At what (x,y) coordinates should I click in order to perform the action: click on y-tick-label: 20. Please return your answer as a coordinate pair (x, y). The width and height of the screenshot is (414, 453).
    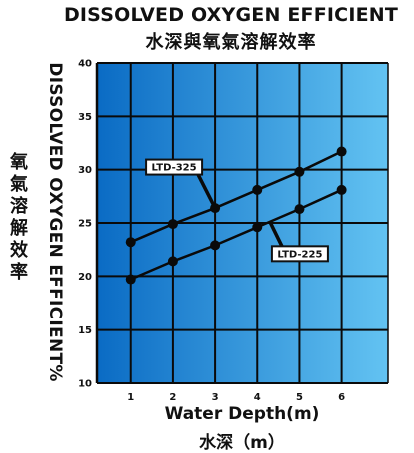
    Looking at the image, I should click on (85, 277).